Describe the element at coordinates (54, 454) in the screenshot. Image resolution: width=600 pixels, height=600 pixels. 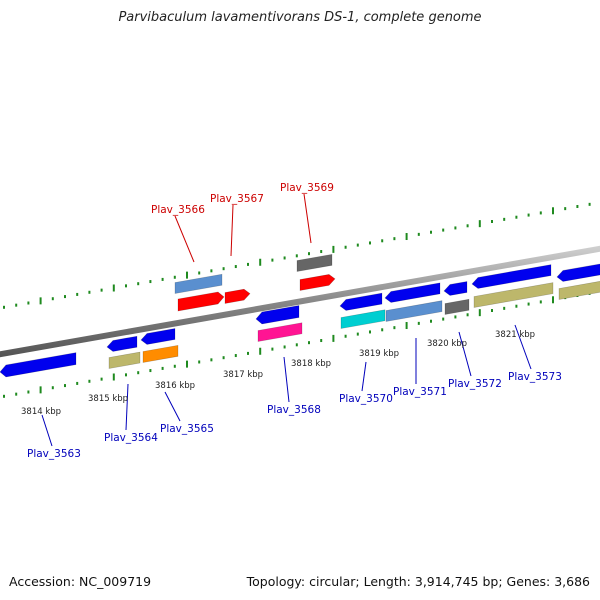
I see `label-plav-3563: Plav_3563` at that location.